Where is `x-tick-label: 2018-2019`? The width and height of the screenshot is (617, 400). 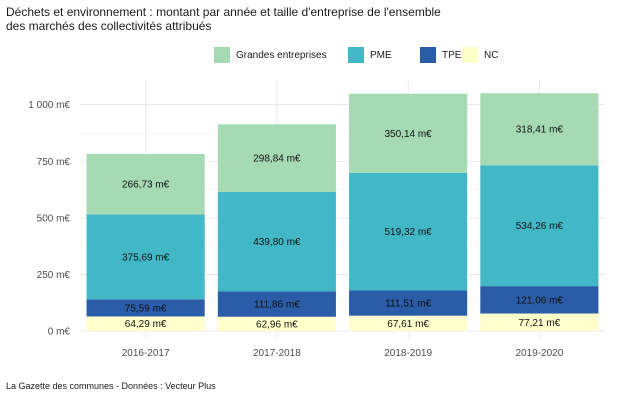 x-tick-label: 2018-2019 is located at coordinates (408, 353).